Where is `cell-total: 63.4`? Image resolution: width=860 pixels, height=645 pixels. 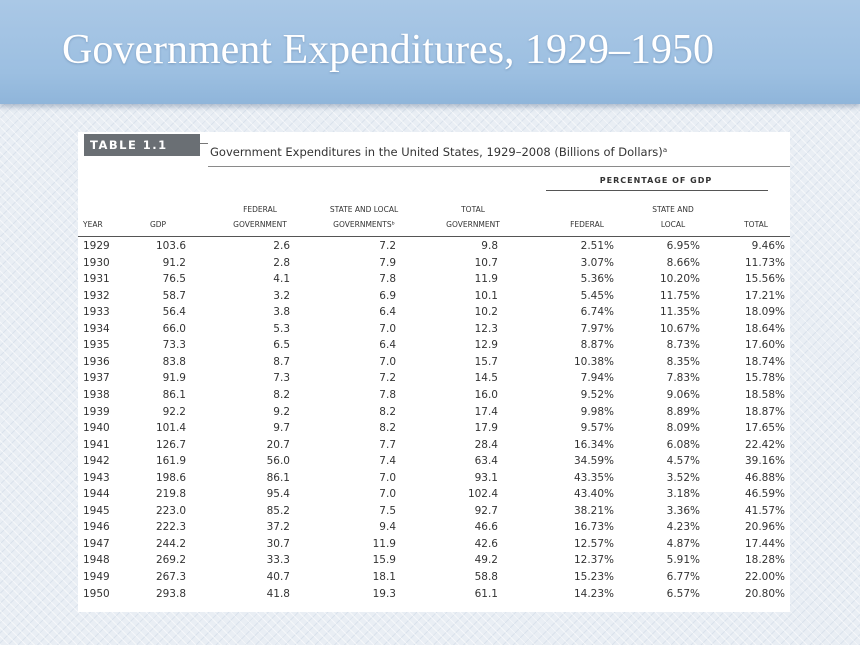
cell-total: 63.4 is located at coordinates (486, 461).